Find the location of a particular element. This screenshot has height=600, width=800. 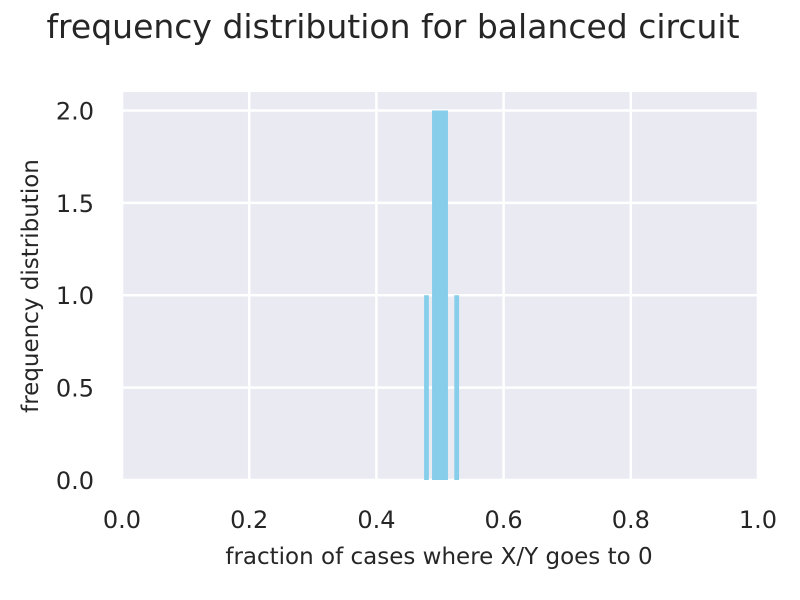

y-tick-label: 0.5 is located at coordinates (75, 389).